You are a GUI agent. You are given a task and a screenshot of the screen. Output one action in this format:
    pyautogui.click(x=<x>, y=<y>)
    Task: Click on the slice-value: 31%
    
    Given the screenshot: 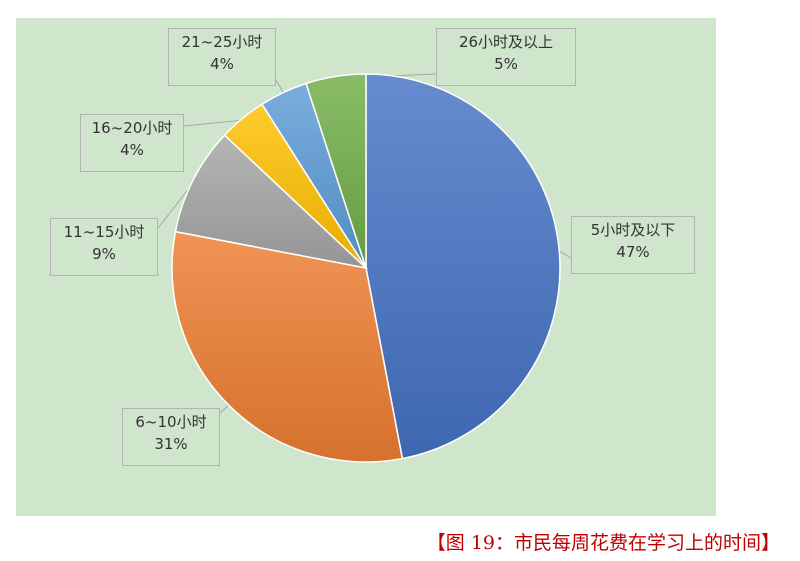 What is the action you would take?
    pyautogui.click(x=171, y=444)
    